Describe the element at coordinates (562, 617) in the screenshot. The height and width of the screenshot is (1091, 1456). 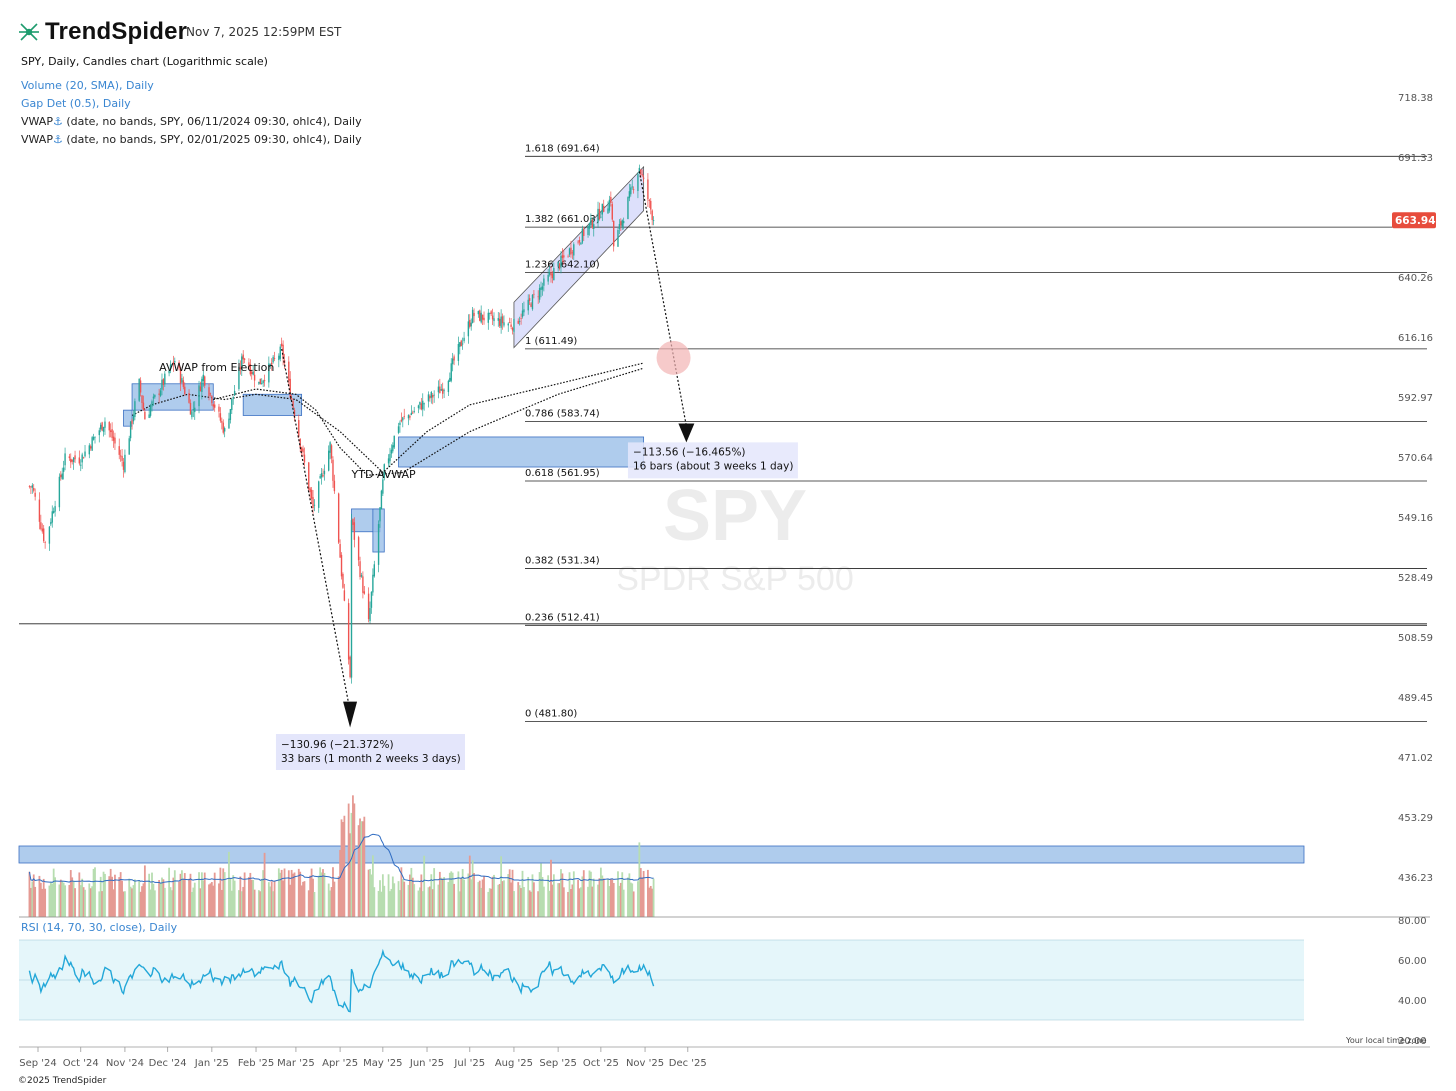
I see `fib-level-label: 0.236 (512.41)` at that location.